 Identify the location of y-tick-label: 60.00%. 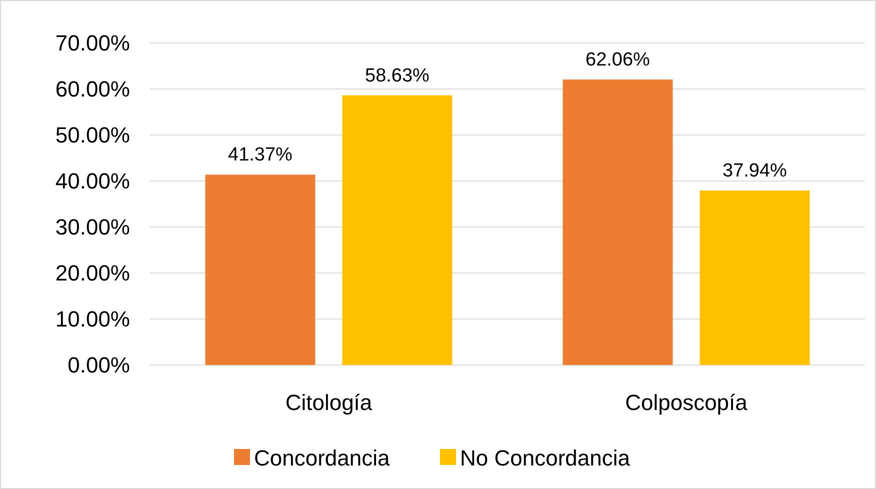
(92, 89).